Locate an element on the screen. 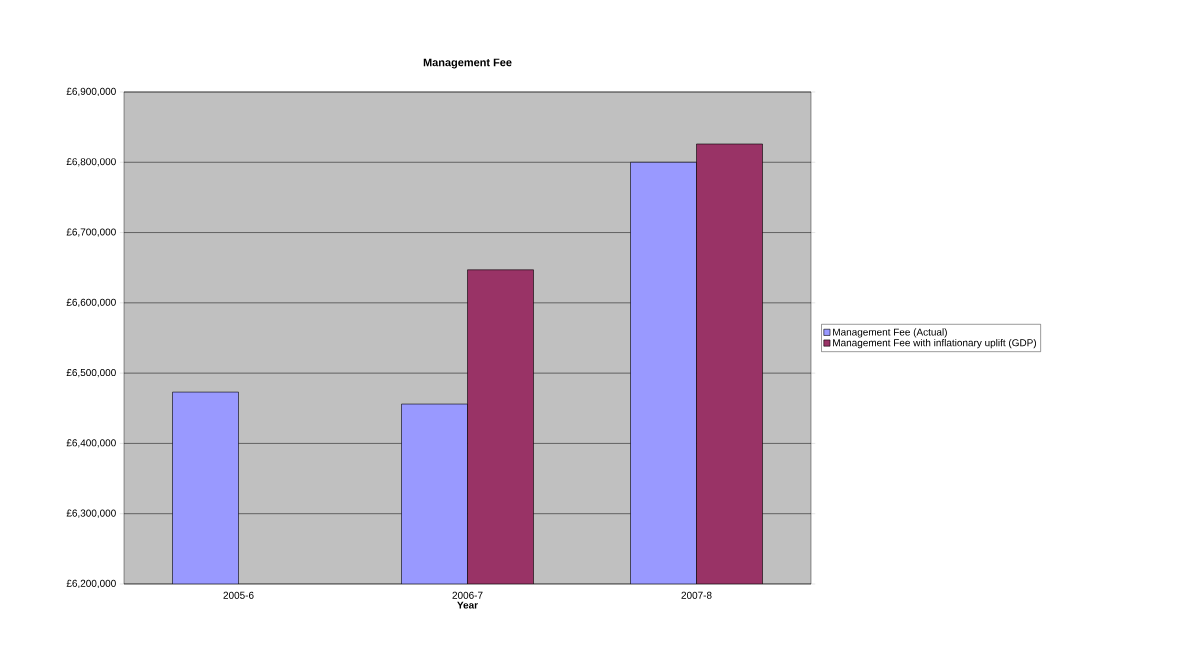 The image size is (1185, 655). legend-label: Management Fee (Actual) is located at coordinates (890, 333).